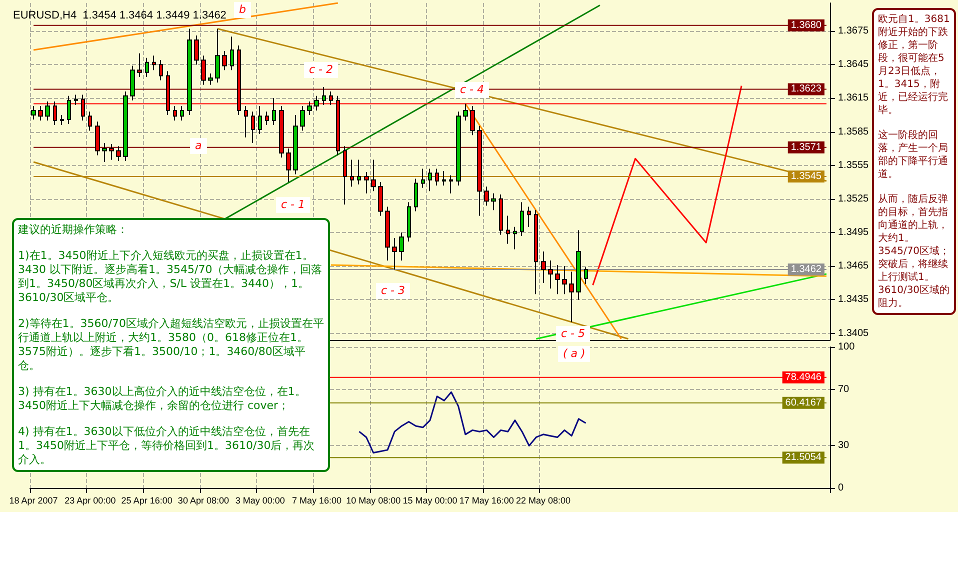  I want to click on ref-line-label: 21.5054, so click(803, 458).